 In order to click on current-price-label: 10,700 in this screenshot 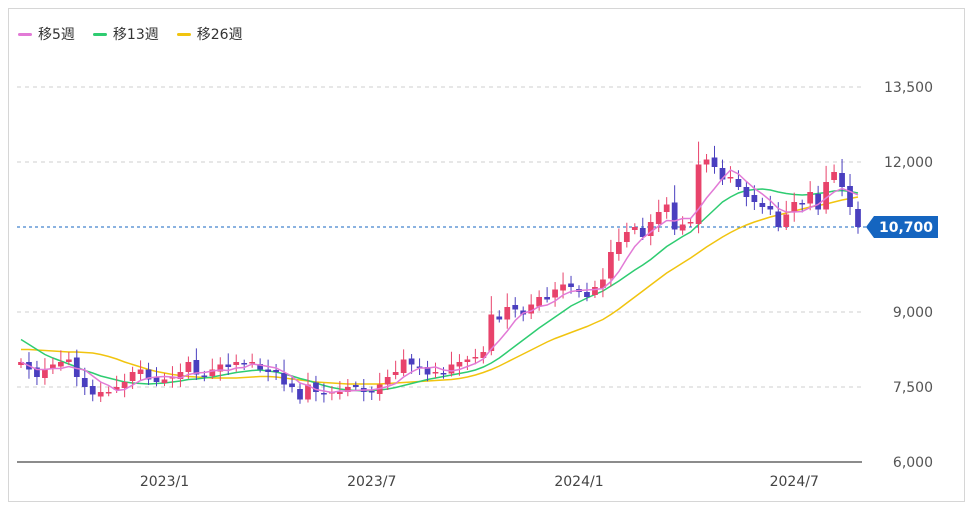, I will do `click(906, 228)`.